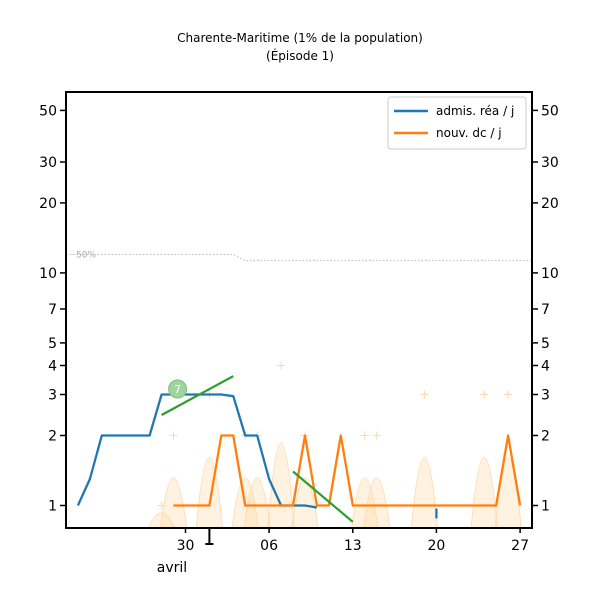 The width and height of the screenshot is (600, 600). I want to click on x-tick-label-1: 06, so click(269, 546).